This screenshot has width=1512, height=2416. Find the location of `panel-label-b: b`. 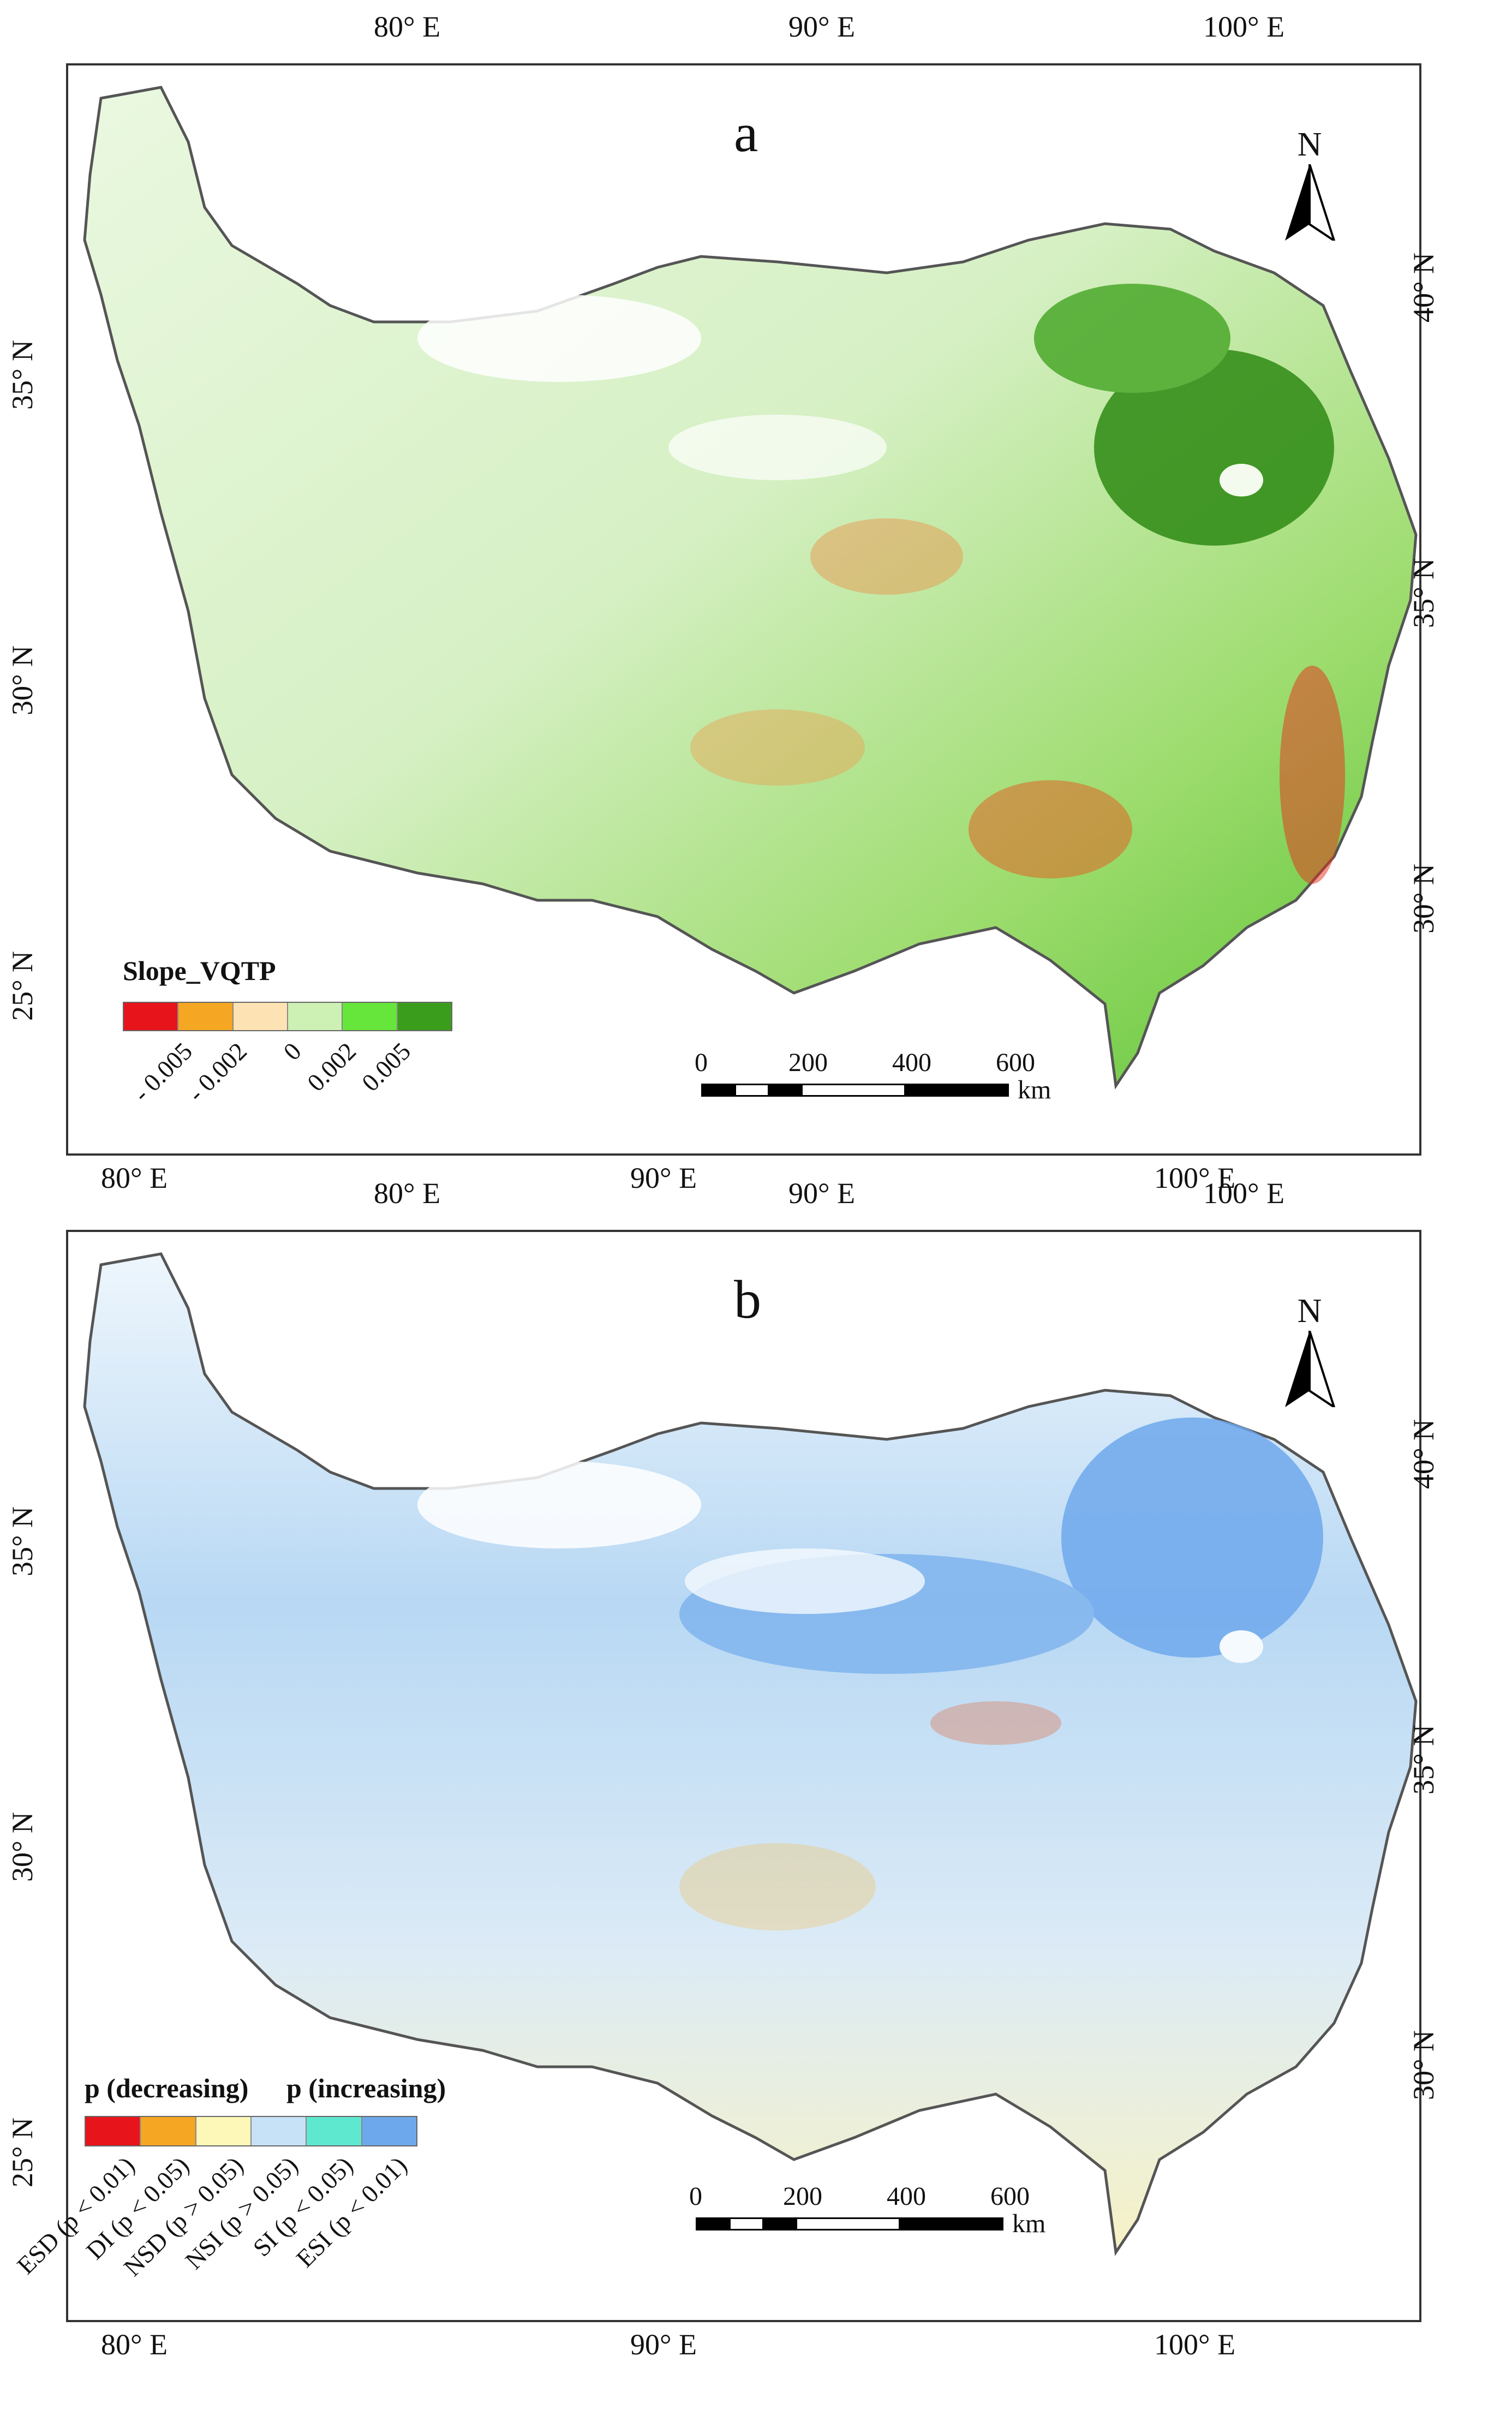

panel-label-b: b is located at coordinates (747, 1300).